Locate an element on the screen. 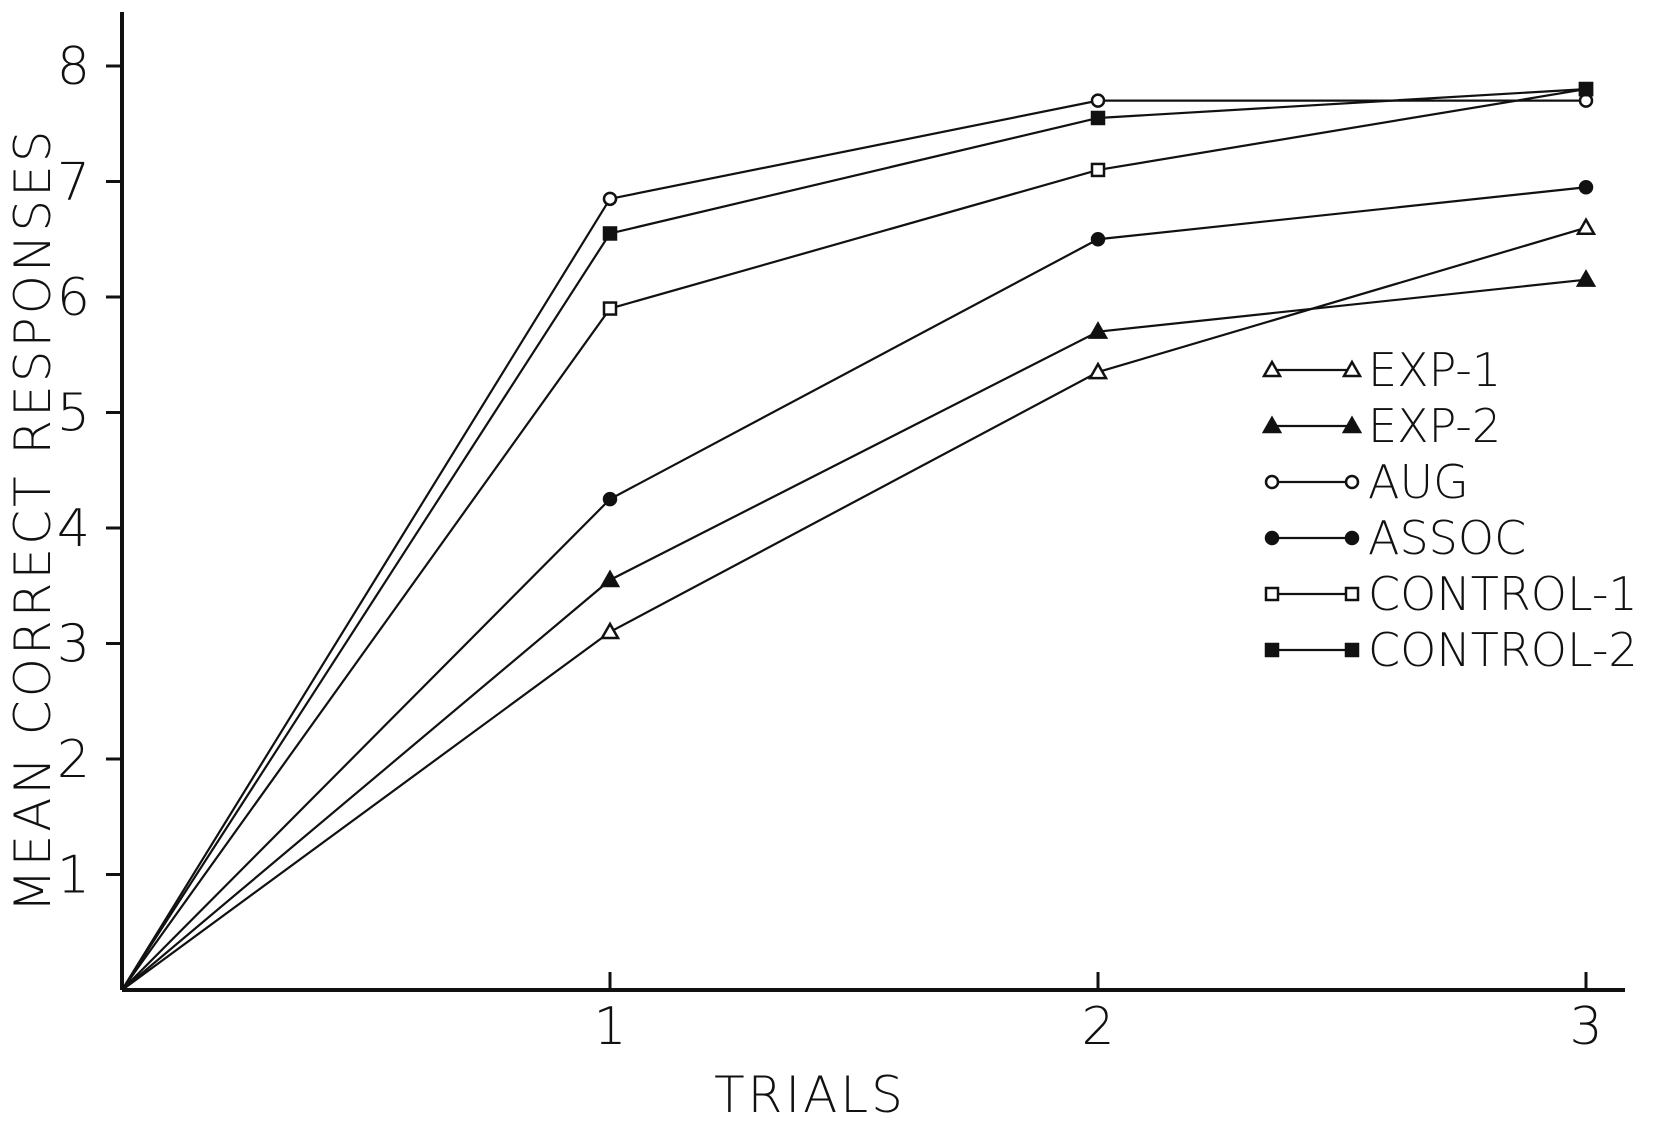  legend-label-exp-2: EXP-2 is located at coordinates (1434, 426).